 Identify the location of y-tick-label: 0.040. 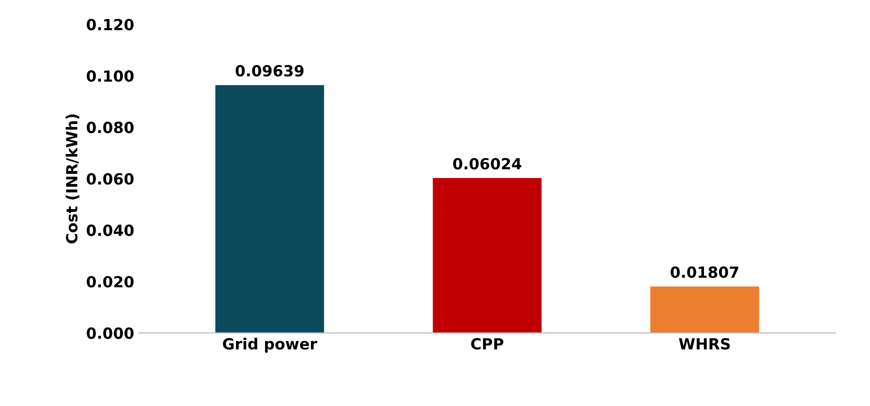
(110, 230).